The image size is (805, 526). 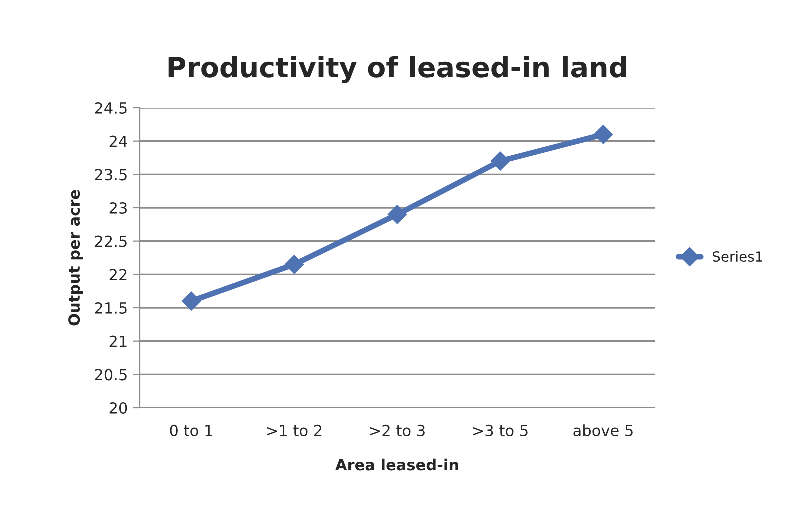 What do you see at coordinates (111, 108) in the screenshot?
I see `y-tick-label: 24.5` at bounding box center [111, 108].